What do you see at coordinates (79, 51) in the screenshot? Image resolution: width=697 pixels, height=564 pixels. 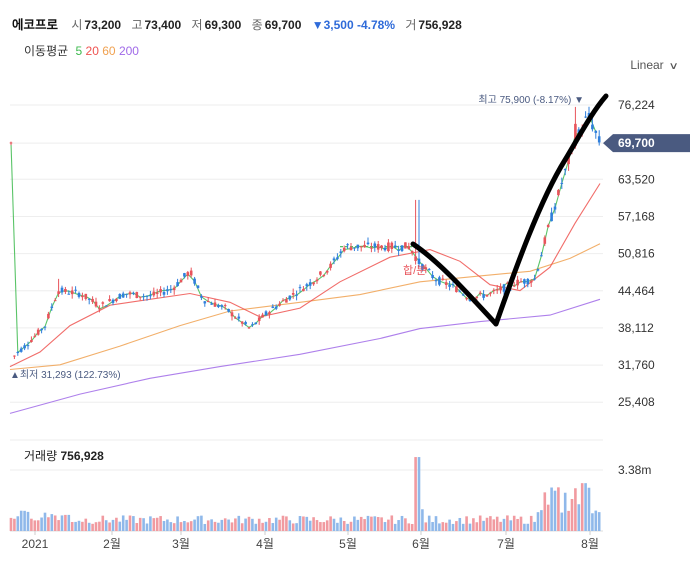 I see `ma-5-label: 5` at bounding box center [79, 51].